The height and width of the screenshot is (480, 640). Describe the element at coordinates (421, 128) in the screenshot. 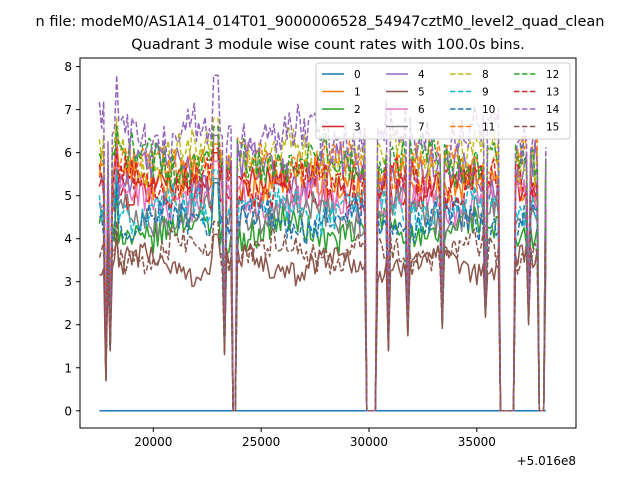

I see `legend-label-7: 7` at that location.